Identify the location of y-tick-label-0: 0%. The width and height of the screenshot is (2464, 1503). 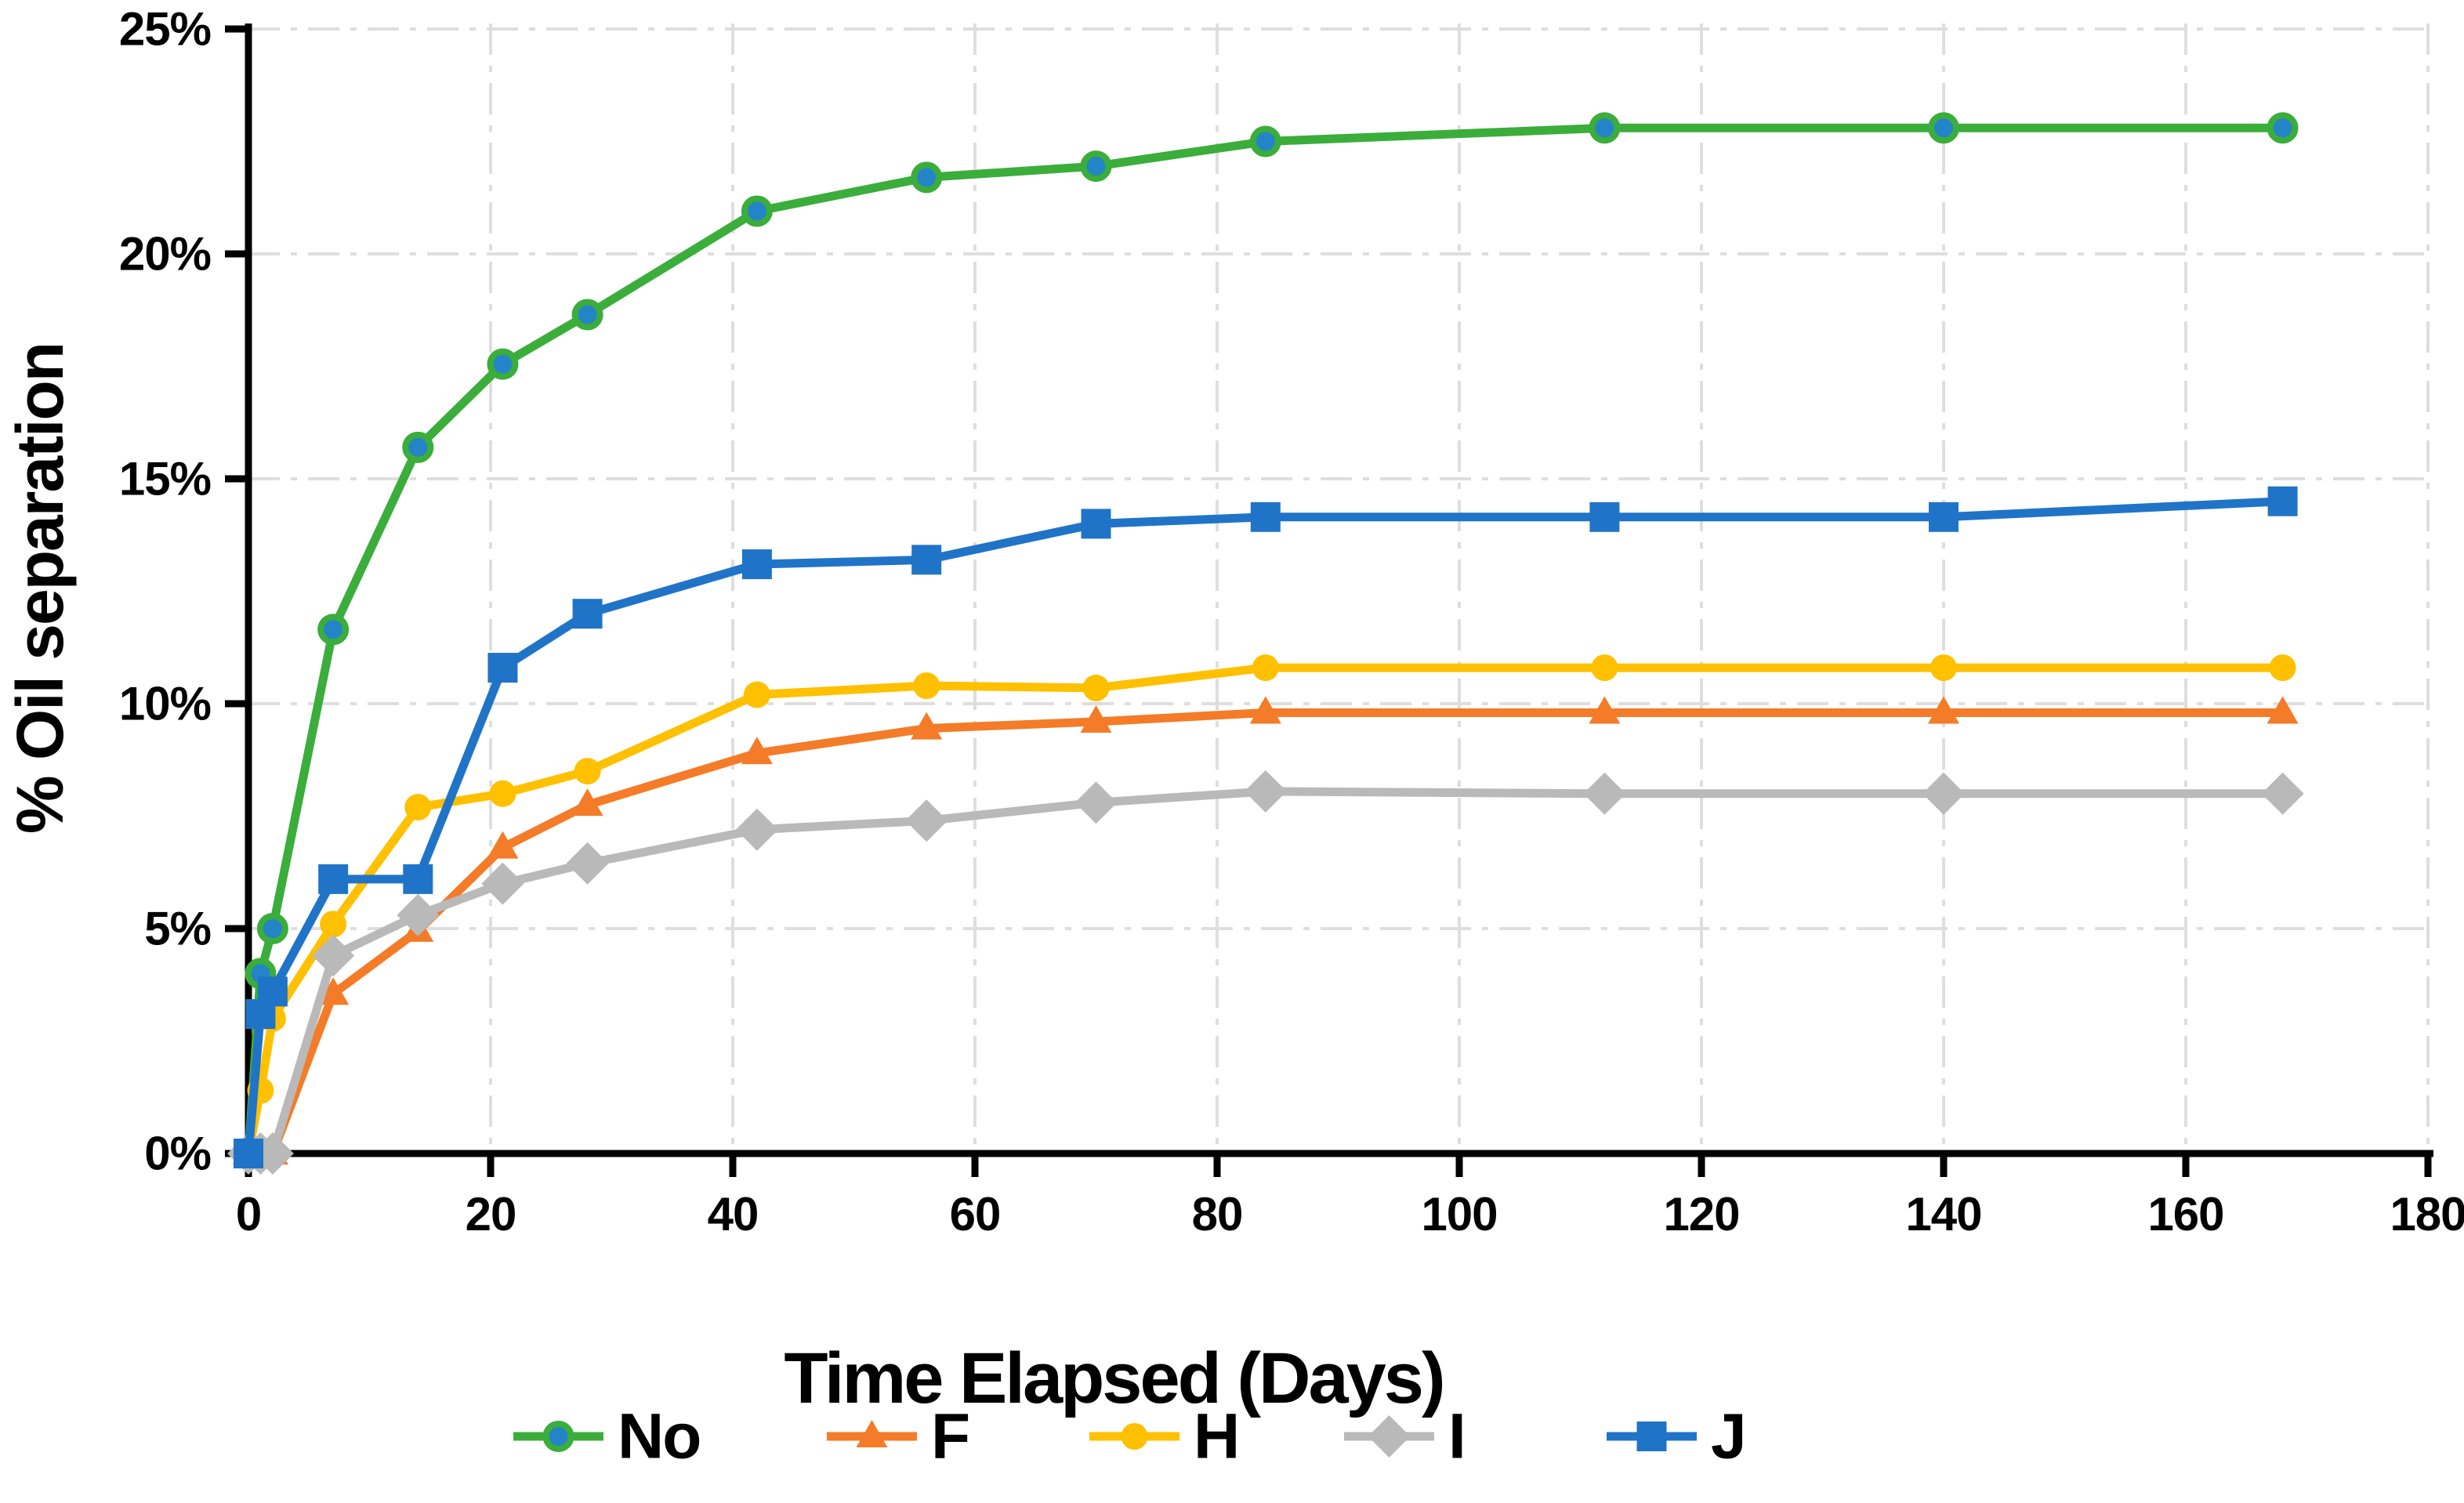
(177, 1154).